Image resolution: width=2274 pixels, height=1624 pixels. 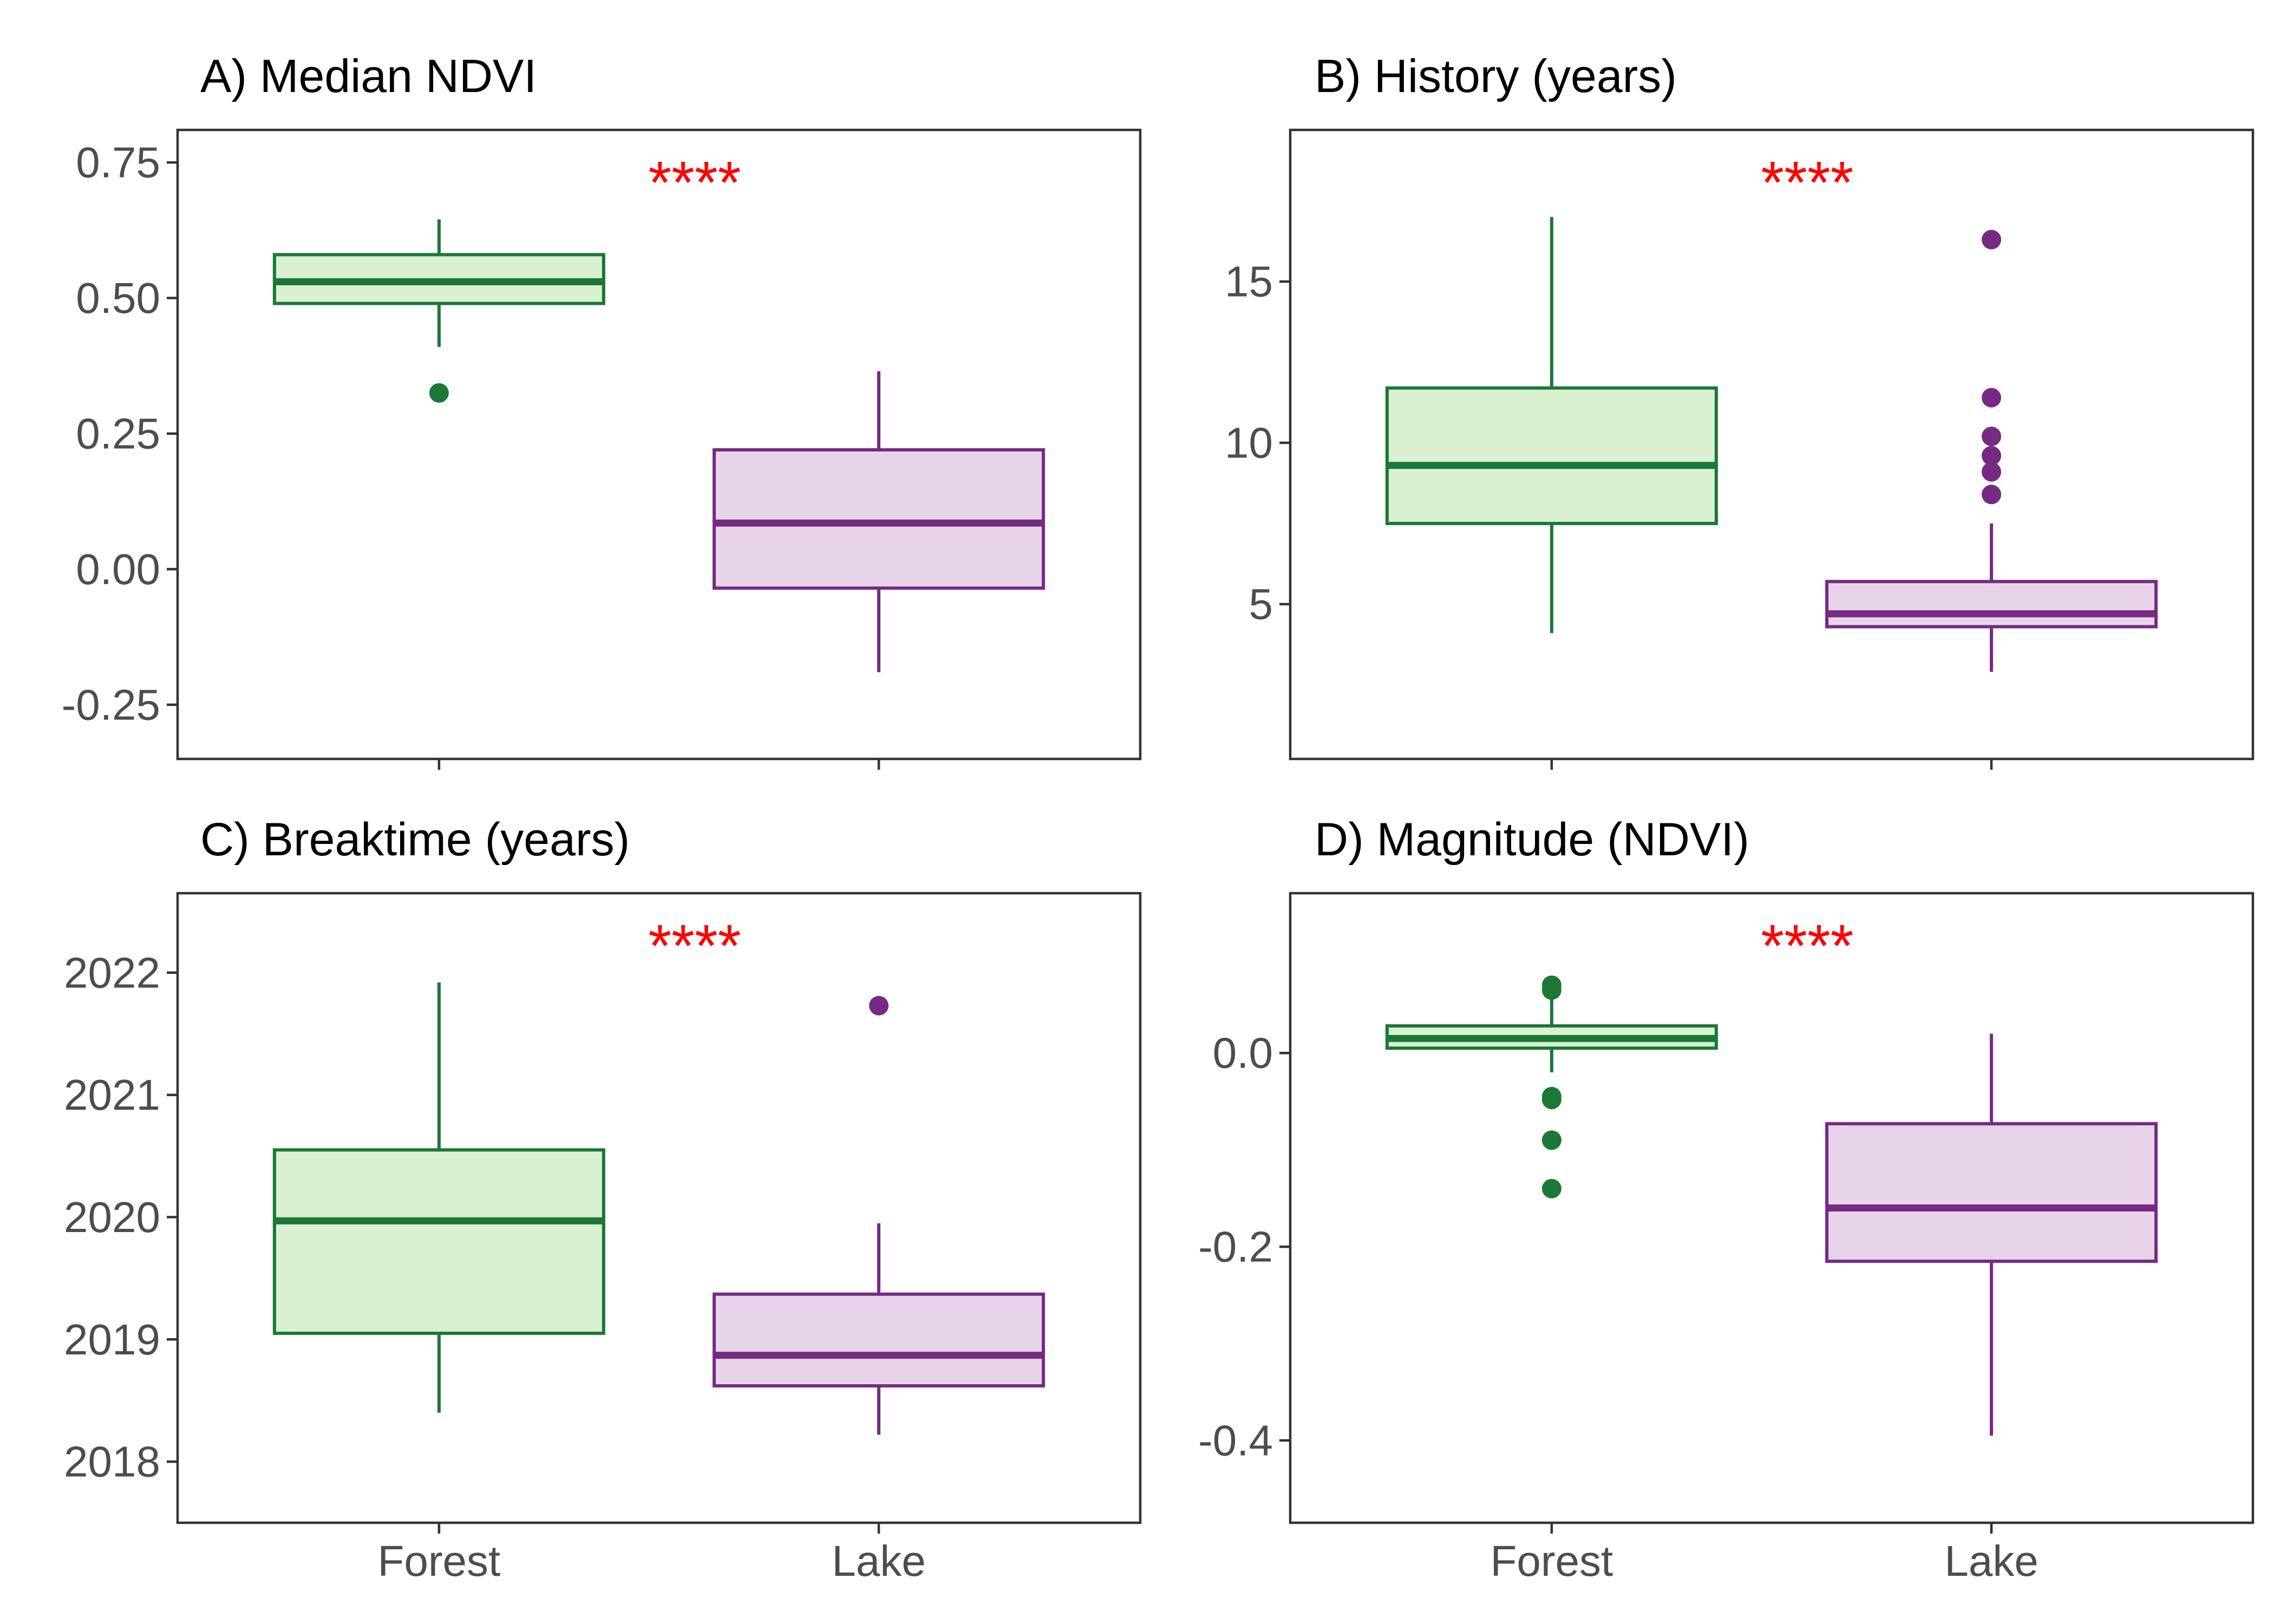 What do you see at coordinates (415, 840) in the screenshot?
I see `panel-c-title: C) Breaktime (years)` at bounding box center [415, 840].